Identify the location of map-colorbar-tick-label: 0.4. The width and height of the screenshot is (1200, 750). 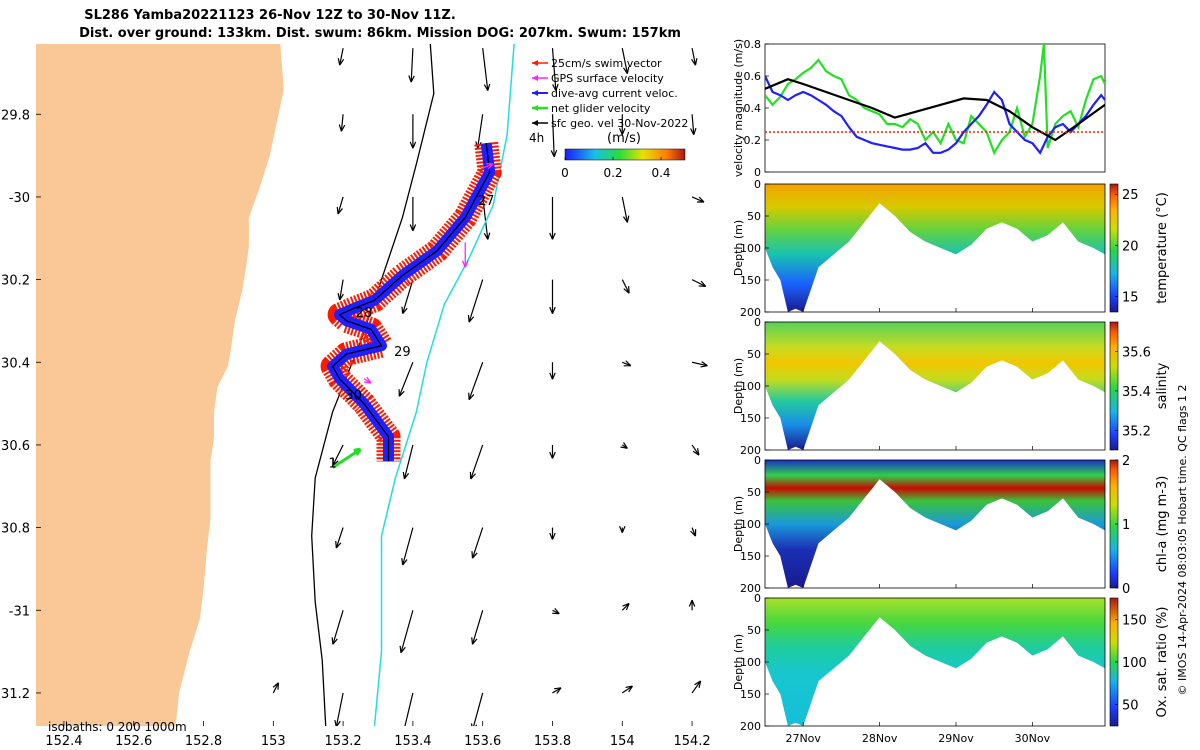
(660, 173).